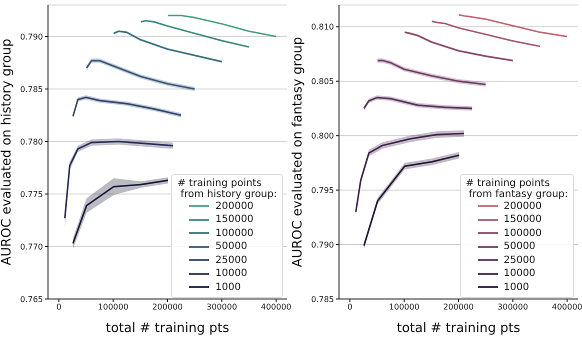  Describe the element at coordinates (298, 152) in the screenshot. I see `y-axis-title: AUROC evaluated on fantasy group` at that location.